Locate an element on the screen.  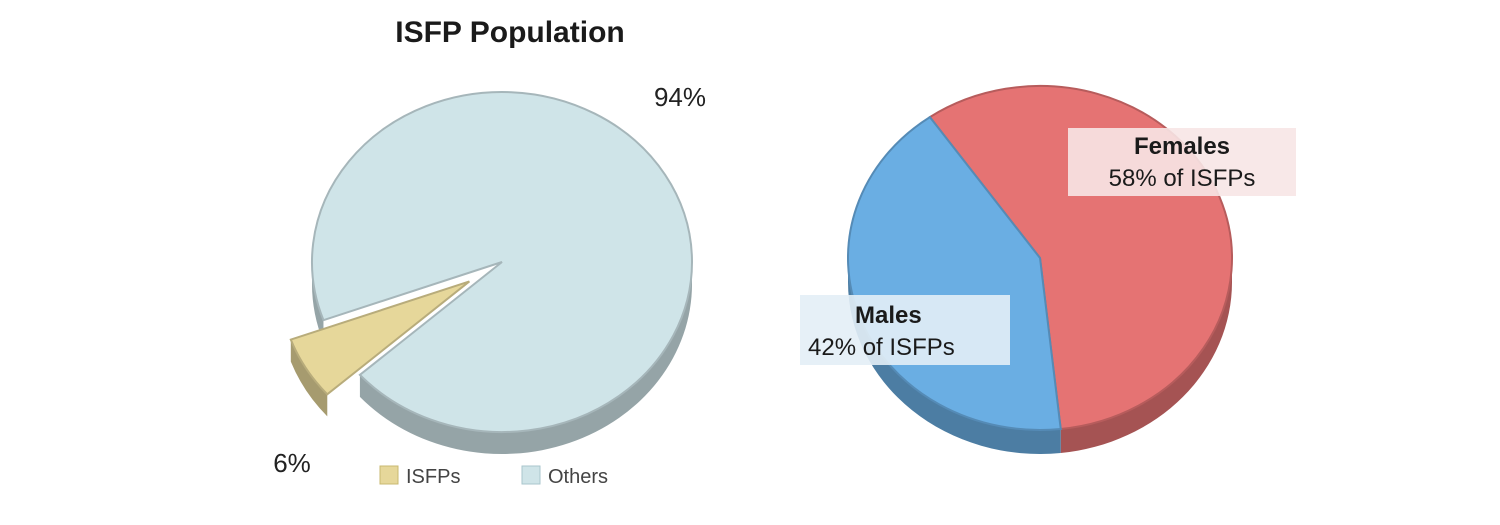
males-percent-label: 42% of ISFPs is located at coordinates (881, 347).